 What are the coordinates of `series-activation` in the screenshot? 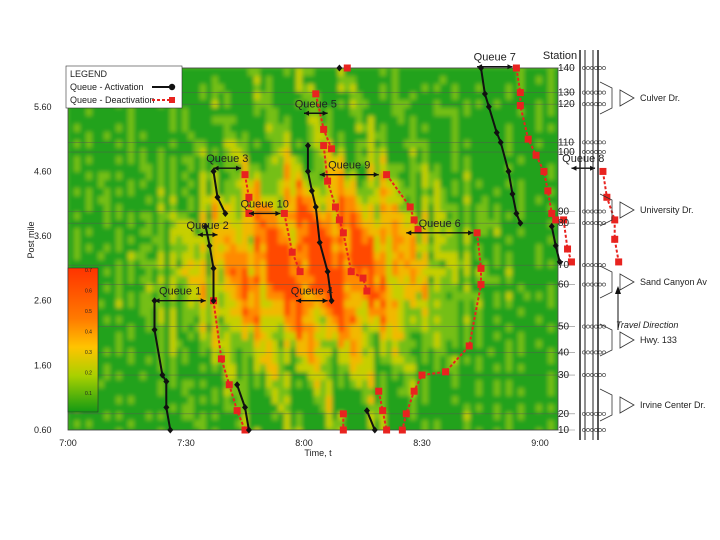 It's located at (370, 420).